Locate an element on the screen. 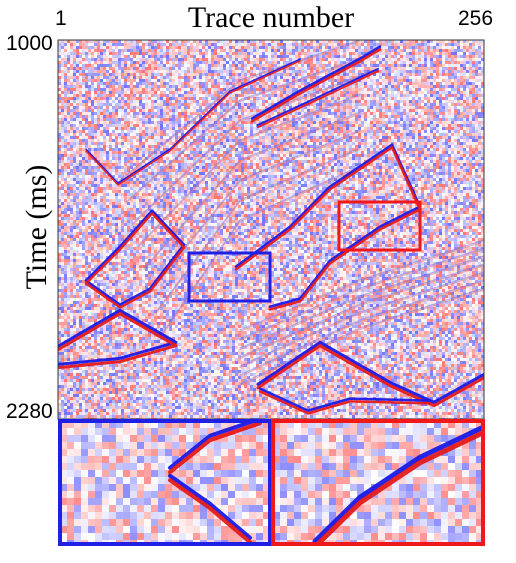 The image size is (516, 563). left-kite-peak is located at coordinates (135, 260).